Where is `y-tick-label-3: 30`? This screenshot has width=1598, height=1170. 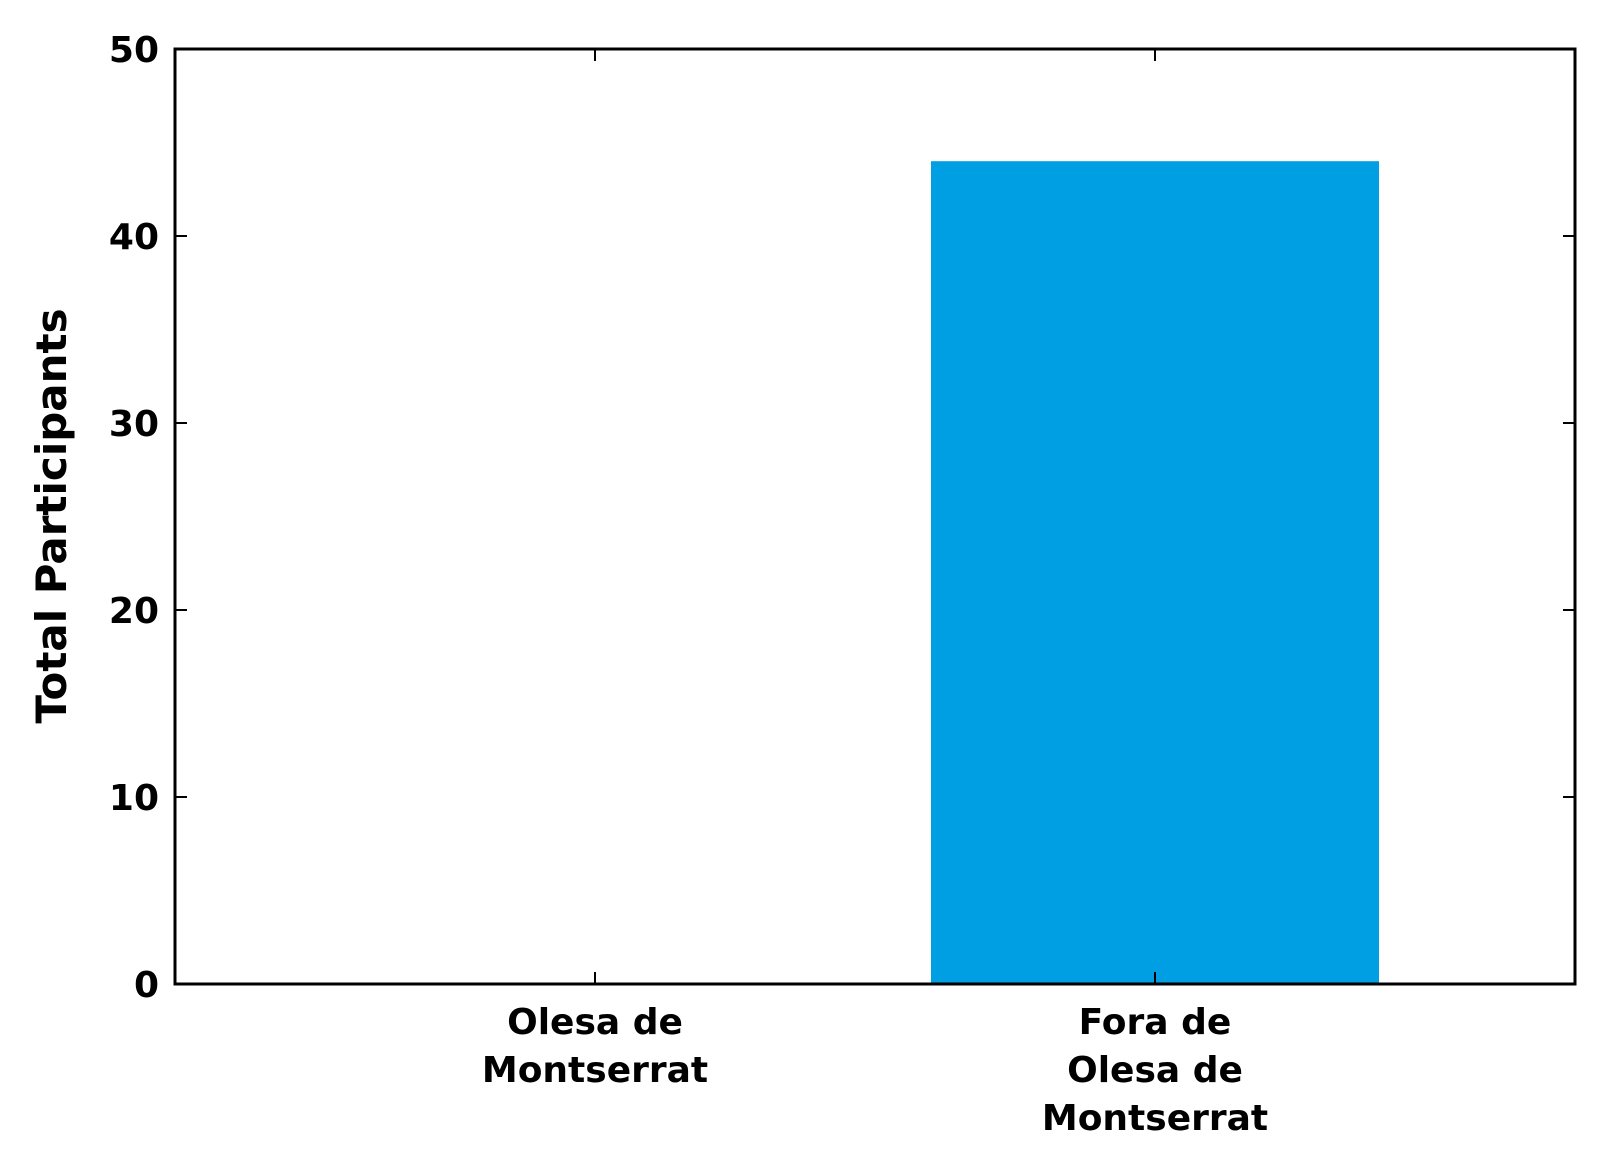 y-tick-label-3: 30 is located at coordinates (134, 424).